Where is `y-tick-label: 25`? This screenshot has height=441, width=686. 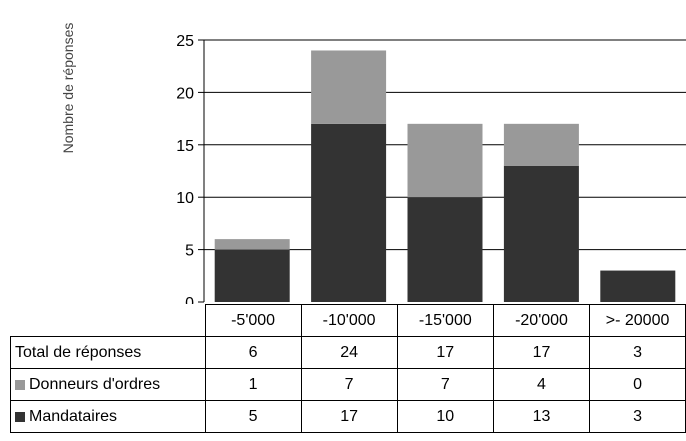 y-tick-label: 25 is located at coordinates (185, 41).